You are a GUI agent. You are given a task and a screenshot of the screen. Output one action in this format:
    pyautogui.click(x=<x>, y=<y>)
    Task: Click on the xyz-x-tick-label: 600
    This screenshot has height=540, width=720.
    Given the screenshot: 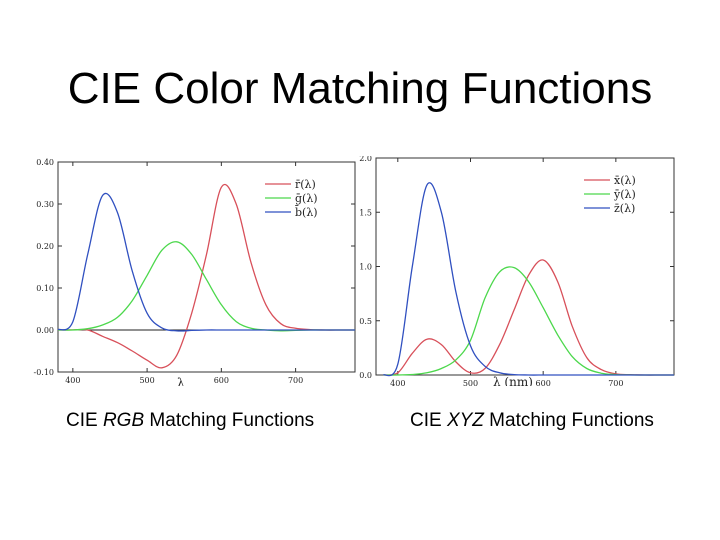 What is the action you would take?
    pyautogui.click(x=543, y=382)
    